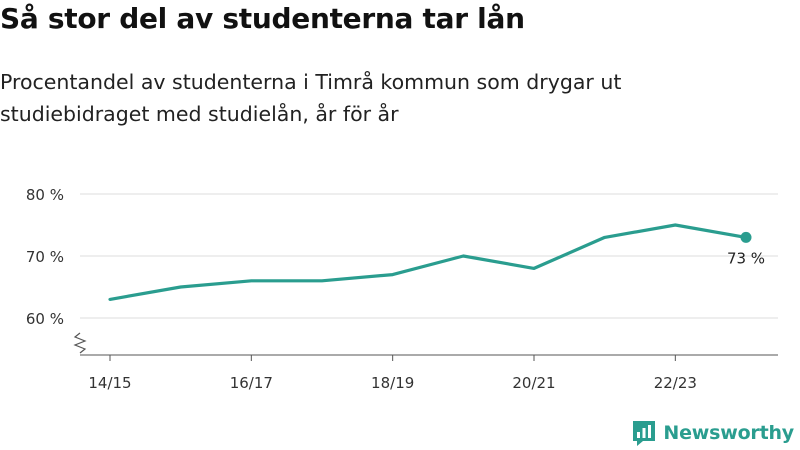 The image size is (800, 450). I want to click on brand: Newsworthy, so click(712, 433).